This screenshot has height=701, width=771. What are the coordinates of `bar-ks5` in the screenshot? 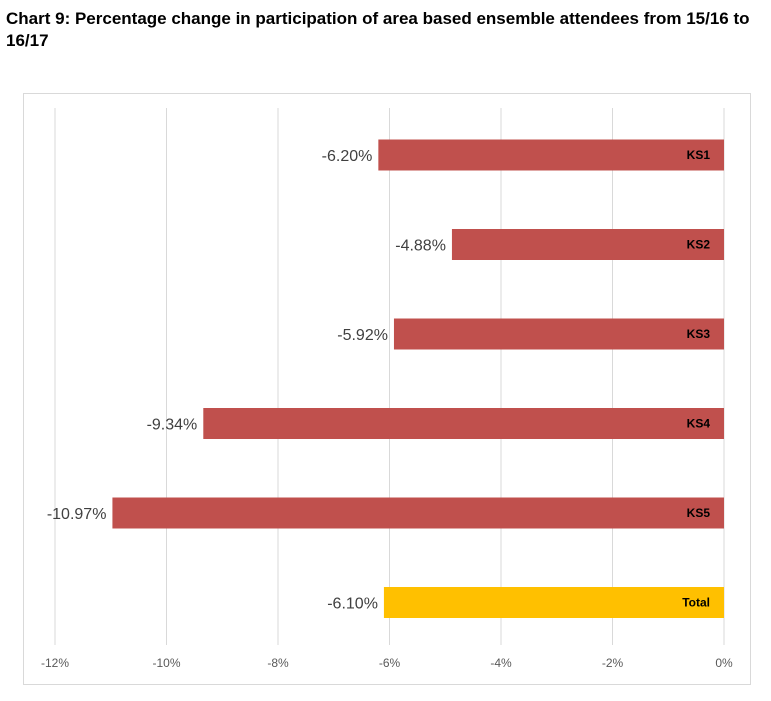 It's located at (418, 513).